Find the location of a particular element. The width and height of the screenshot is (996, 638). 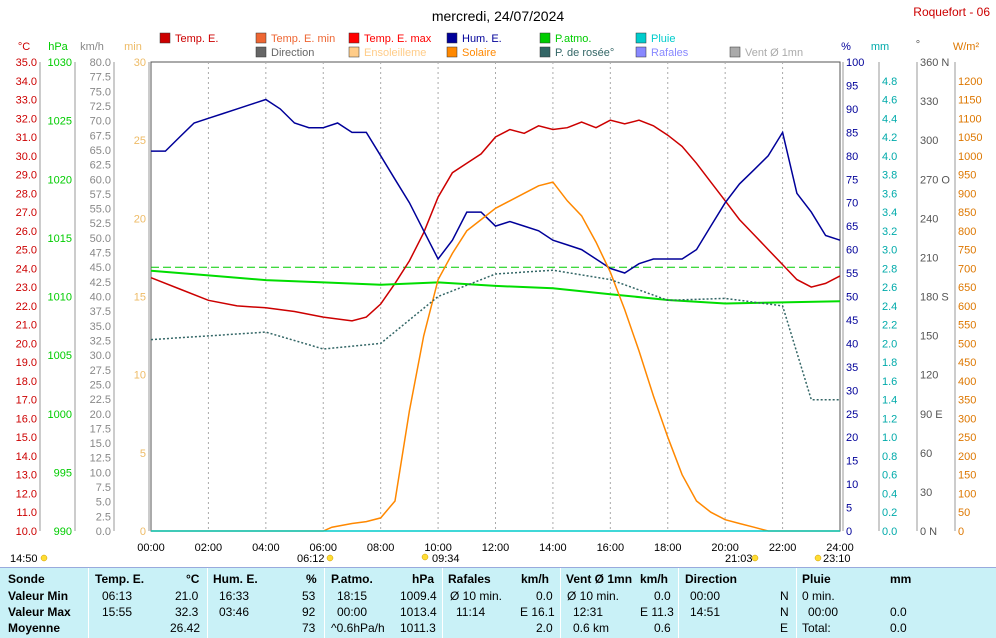

series-line is located at coordinates (495, 335).